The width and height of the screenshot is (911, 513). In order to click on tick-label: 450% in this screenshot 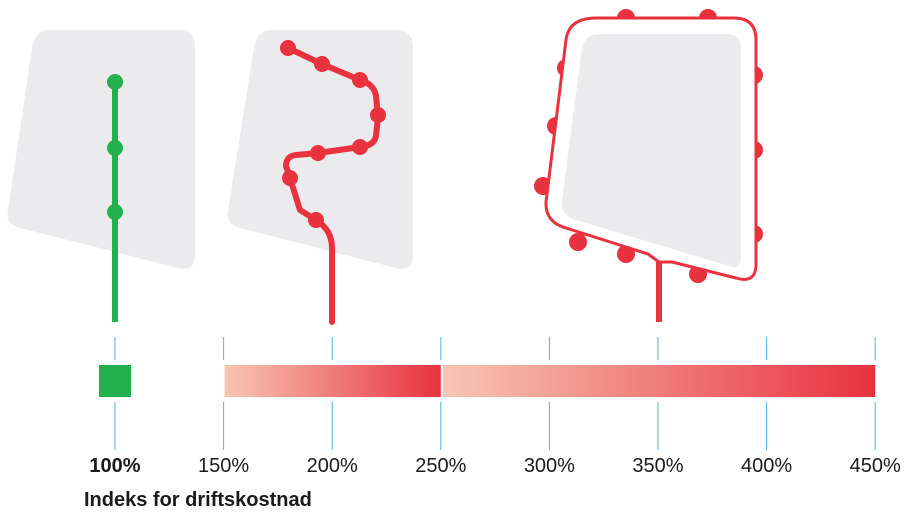, I will do `click(875, 466)`.